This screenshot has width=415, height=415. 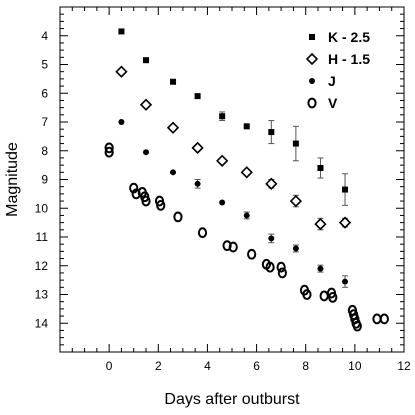 I want to click on x-tick-label: 0, so click(x=109, y=366).